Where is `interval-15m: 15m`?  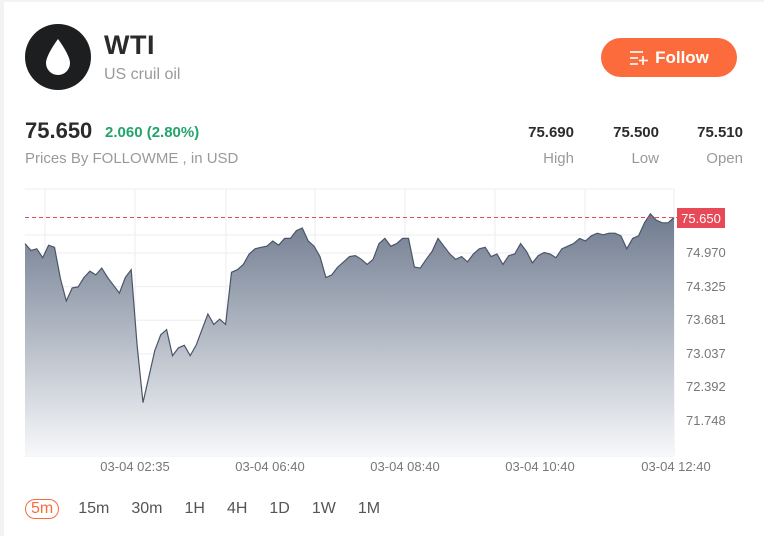 interval-15m: 15m is located at coordinates (94, 508).